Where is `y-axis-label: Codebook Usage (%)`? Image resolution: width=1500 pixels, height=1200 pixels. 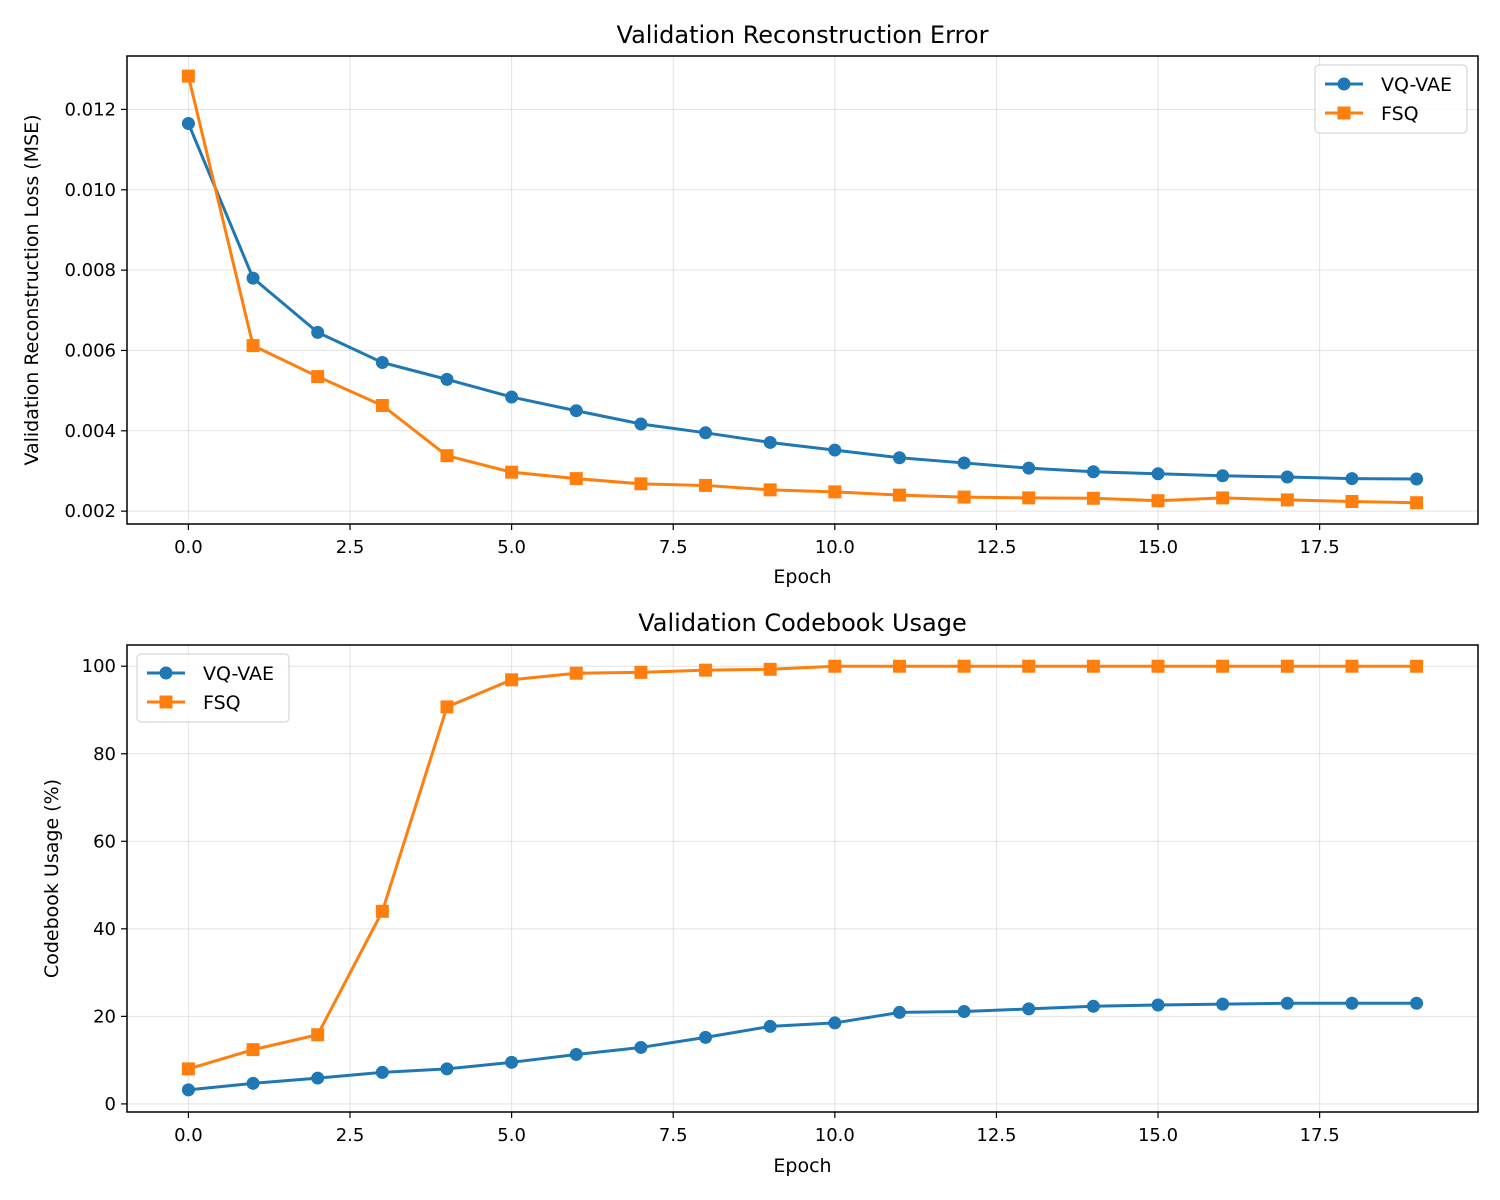
y-axis-label: Codebook Usage (%) is located at coordinates (52, 878).